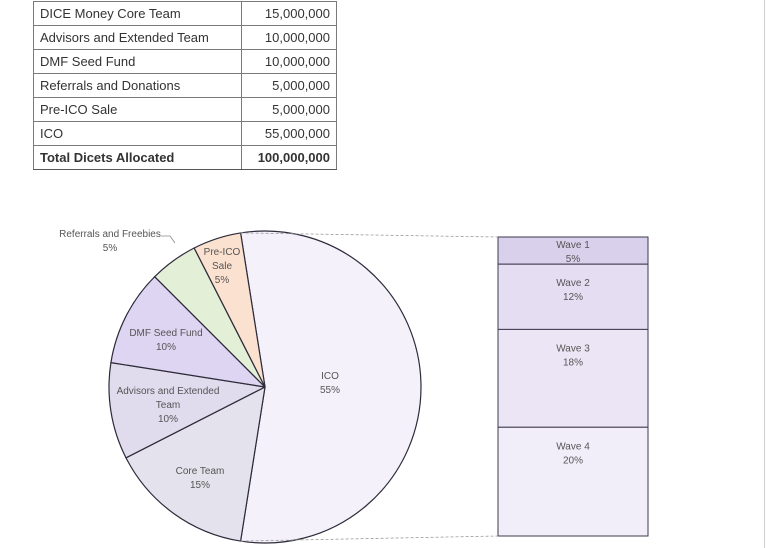 Image resolution: width=777 pixels, height=548 pixels. What do you see at coordinates (289, 13) in the screenshot?
I see `value-cell: 15,000,000` at bounding box center [289, 13].